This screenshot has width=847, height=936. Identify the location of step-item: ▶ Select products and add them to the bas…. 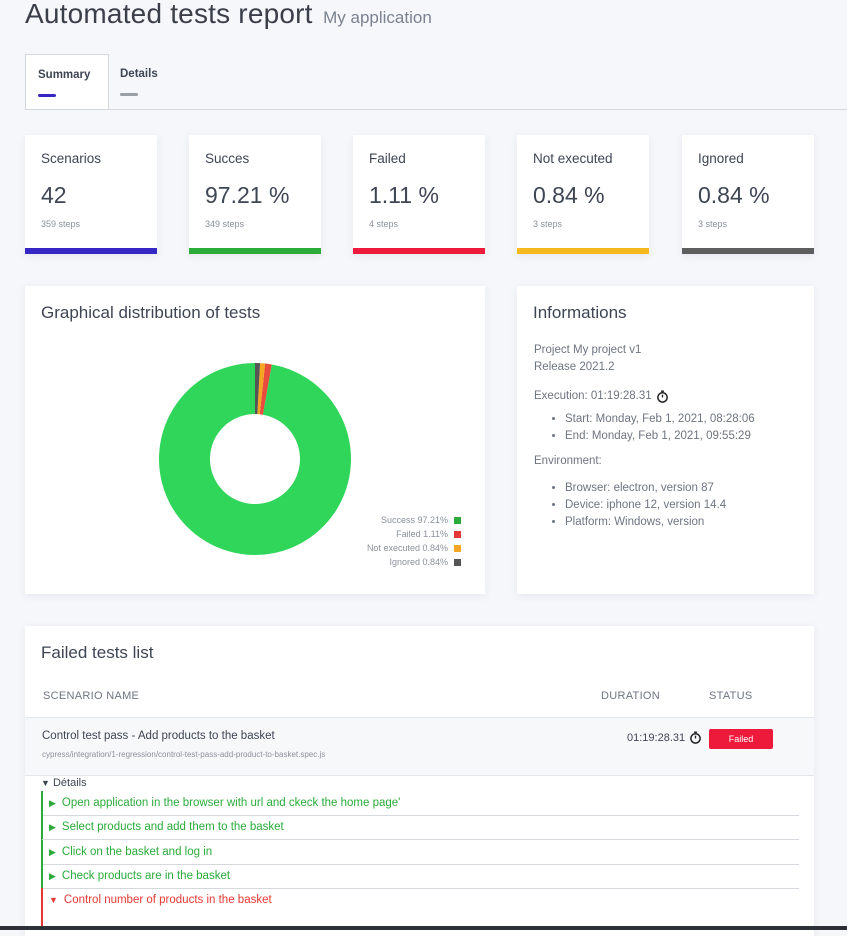
(420, 827).